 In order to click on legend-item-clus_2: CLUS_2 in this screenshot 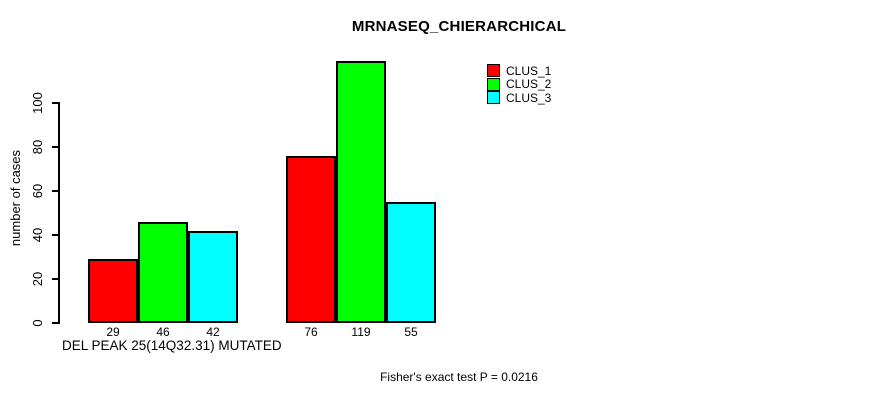, I will do `click(519, 84)`.